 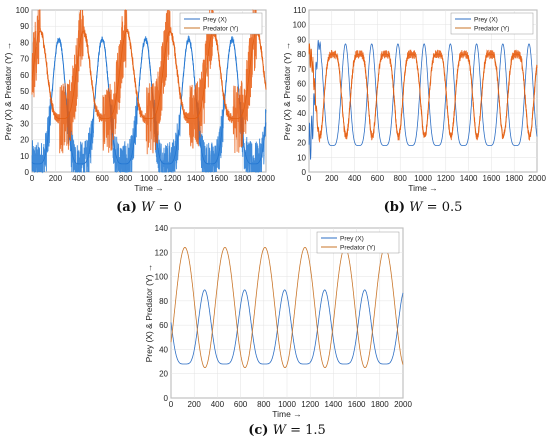 What do you see at coordinates (220, 29) in the screenshot?
I see `legend-label-predator-a: Predator (Y)` at bounding box center [220, 29].